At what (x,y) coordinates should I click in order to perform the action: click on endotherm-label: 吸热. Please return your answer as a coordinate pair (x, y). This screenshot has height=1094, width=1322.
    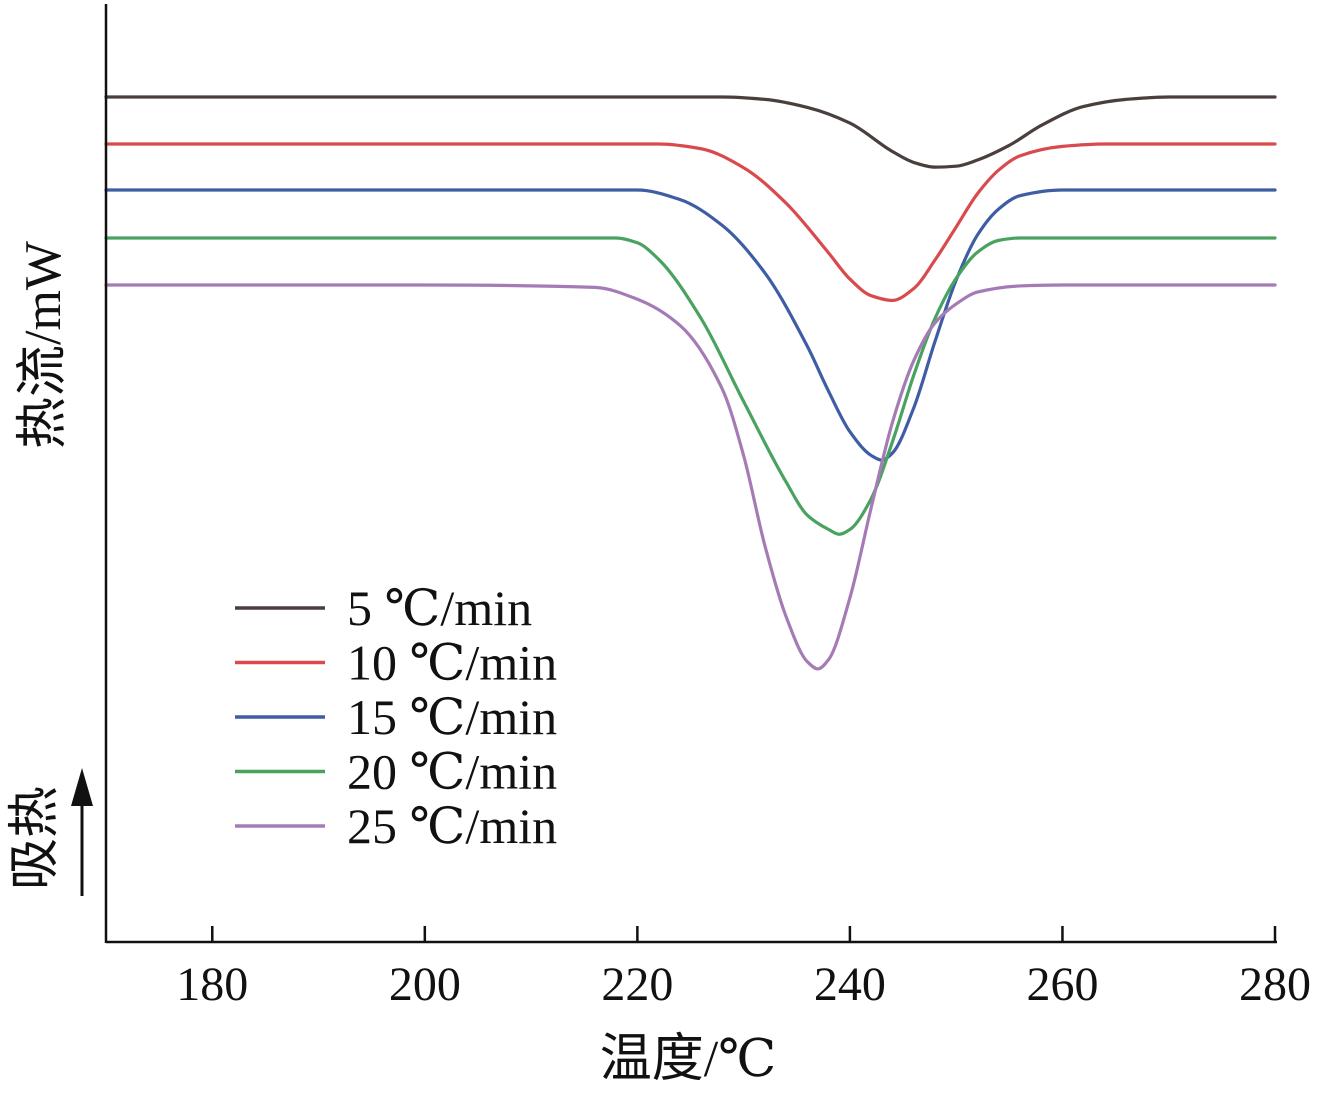
    Looking at the image, I should click on (35, 838).